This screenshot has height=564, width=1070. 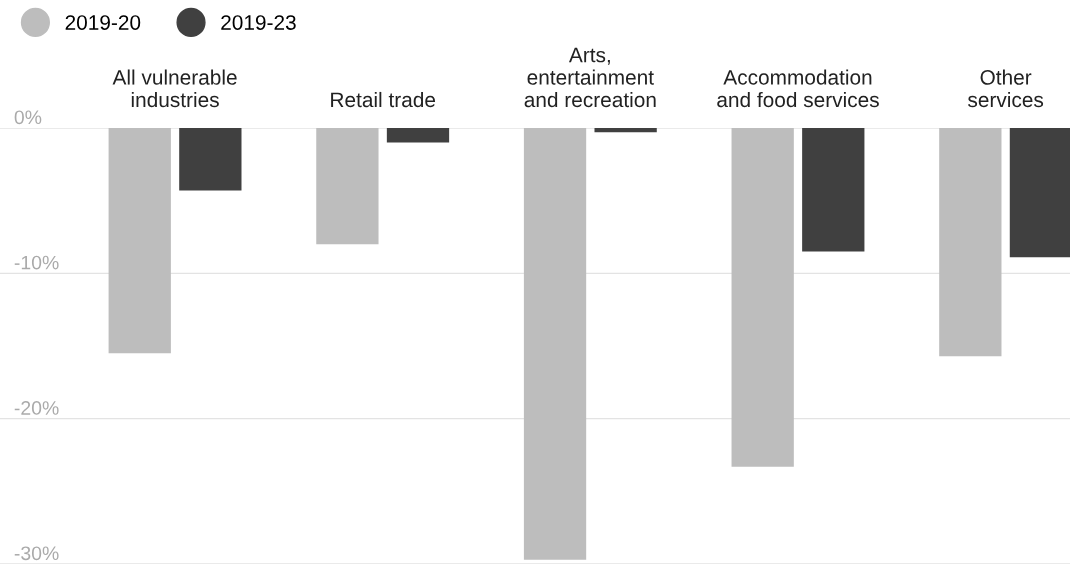 I want to click on x-tick-label: Accommodation and food services, so click(x=798, y=88).